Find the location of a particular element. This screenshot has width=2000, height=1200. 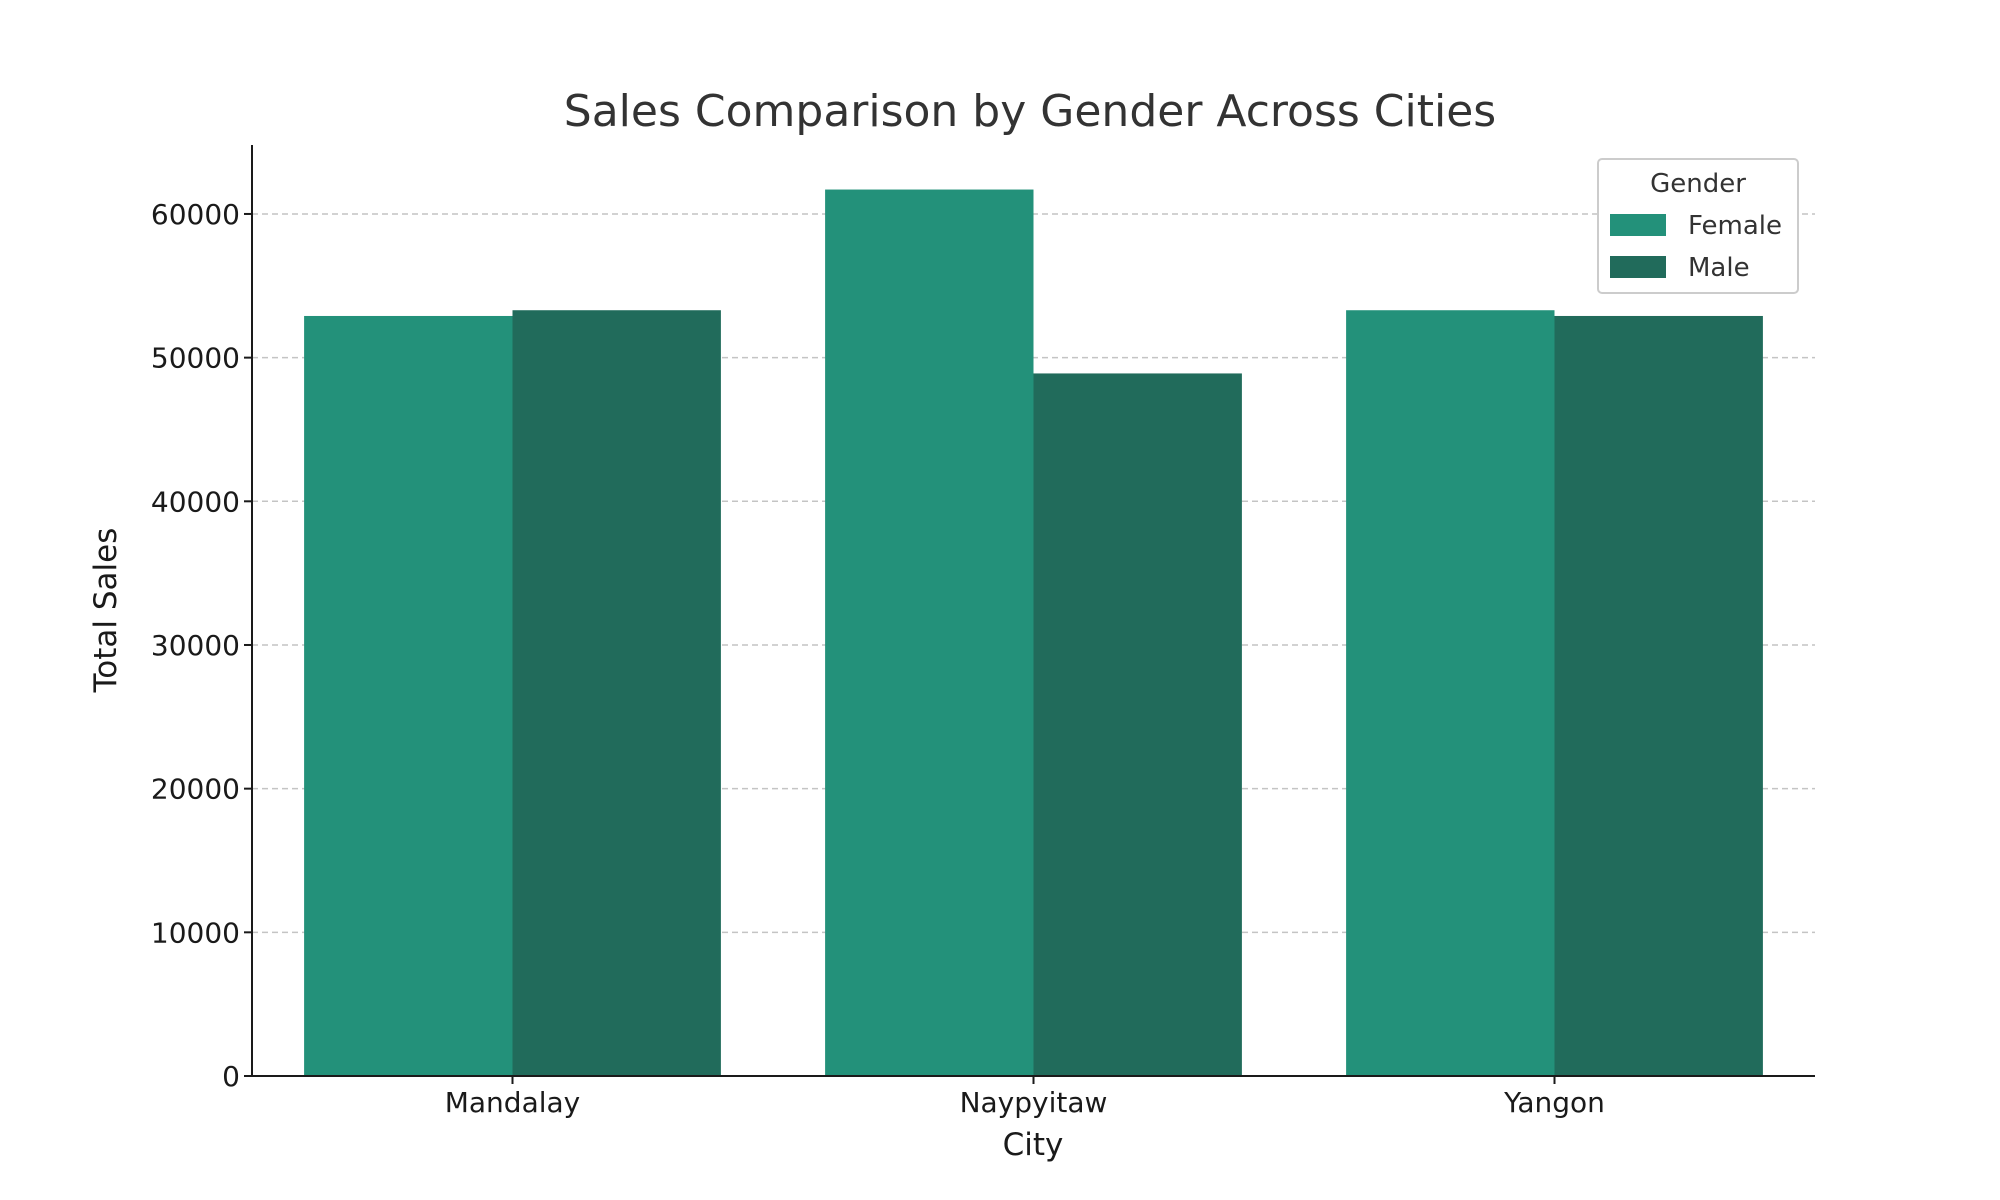

legend: Gender Female Male is located at coordinates (1698, 226).